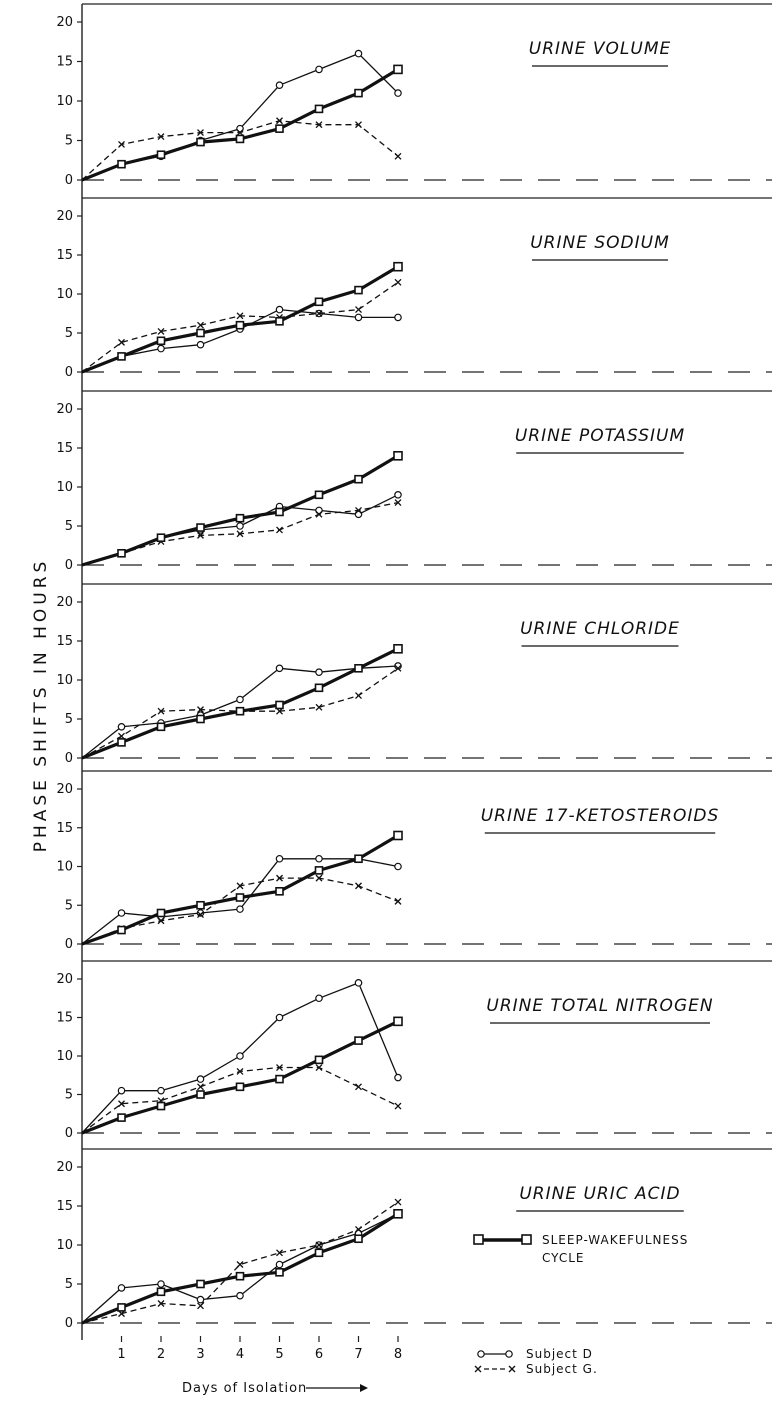 The image size is (772, 1409). What do you see at coordinates (239, 340) in the screenshot?
I see `series-line-D` at bounding box center [239, 340].